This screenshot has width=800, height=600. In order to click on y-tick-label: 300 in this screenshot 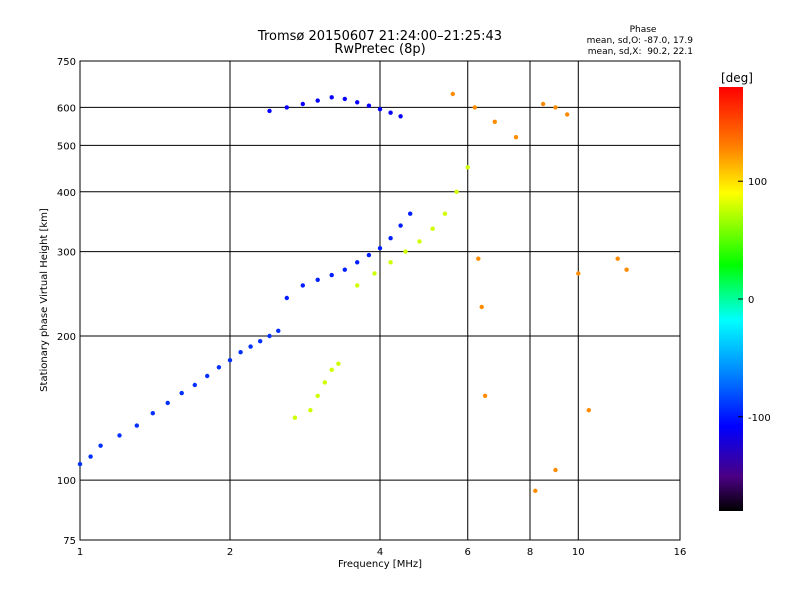, I will do `click(66, 253)`.